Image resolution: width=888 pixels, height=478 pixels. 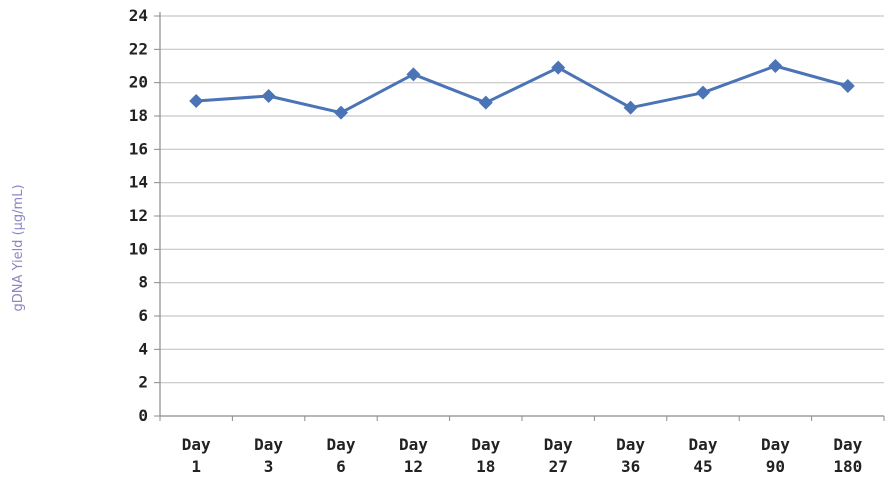 I want to click on x-tick-label: 18, so click(x=485, y=466).